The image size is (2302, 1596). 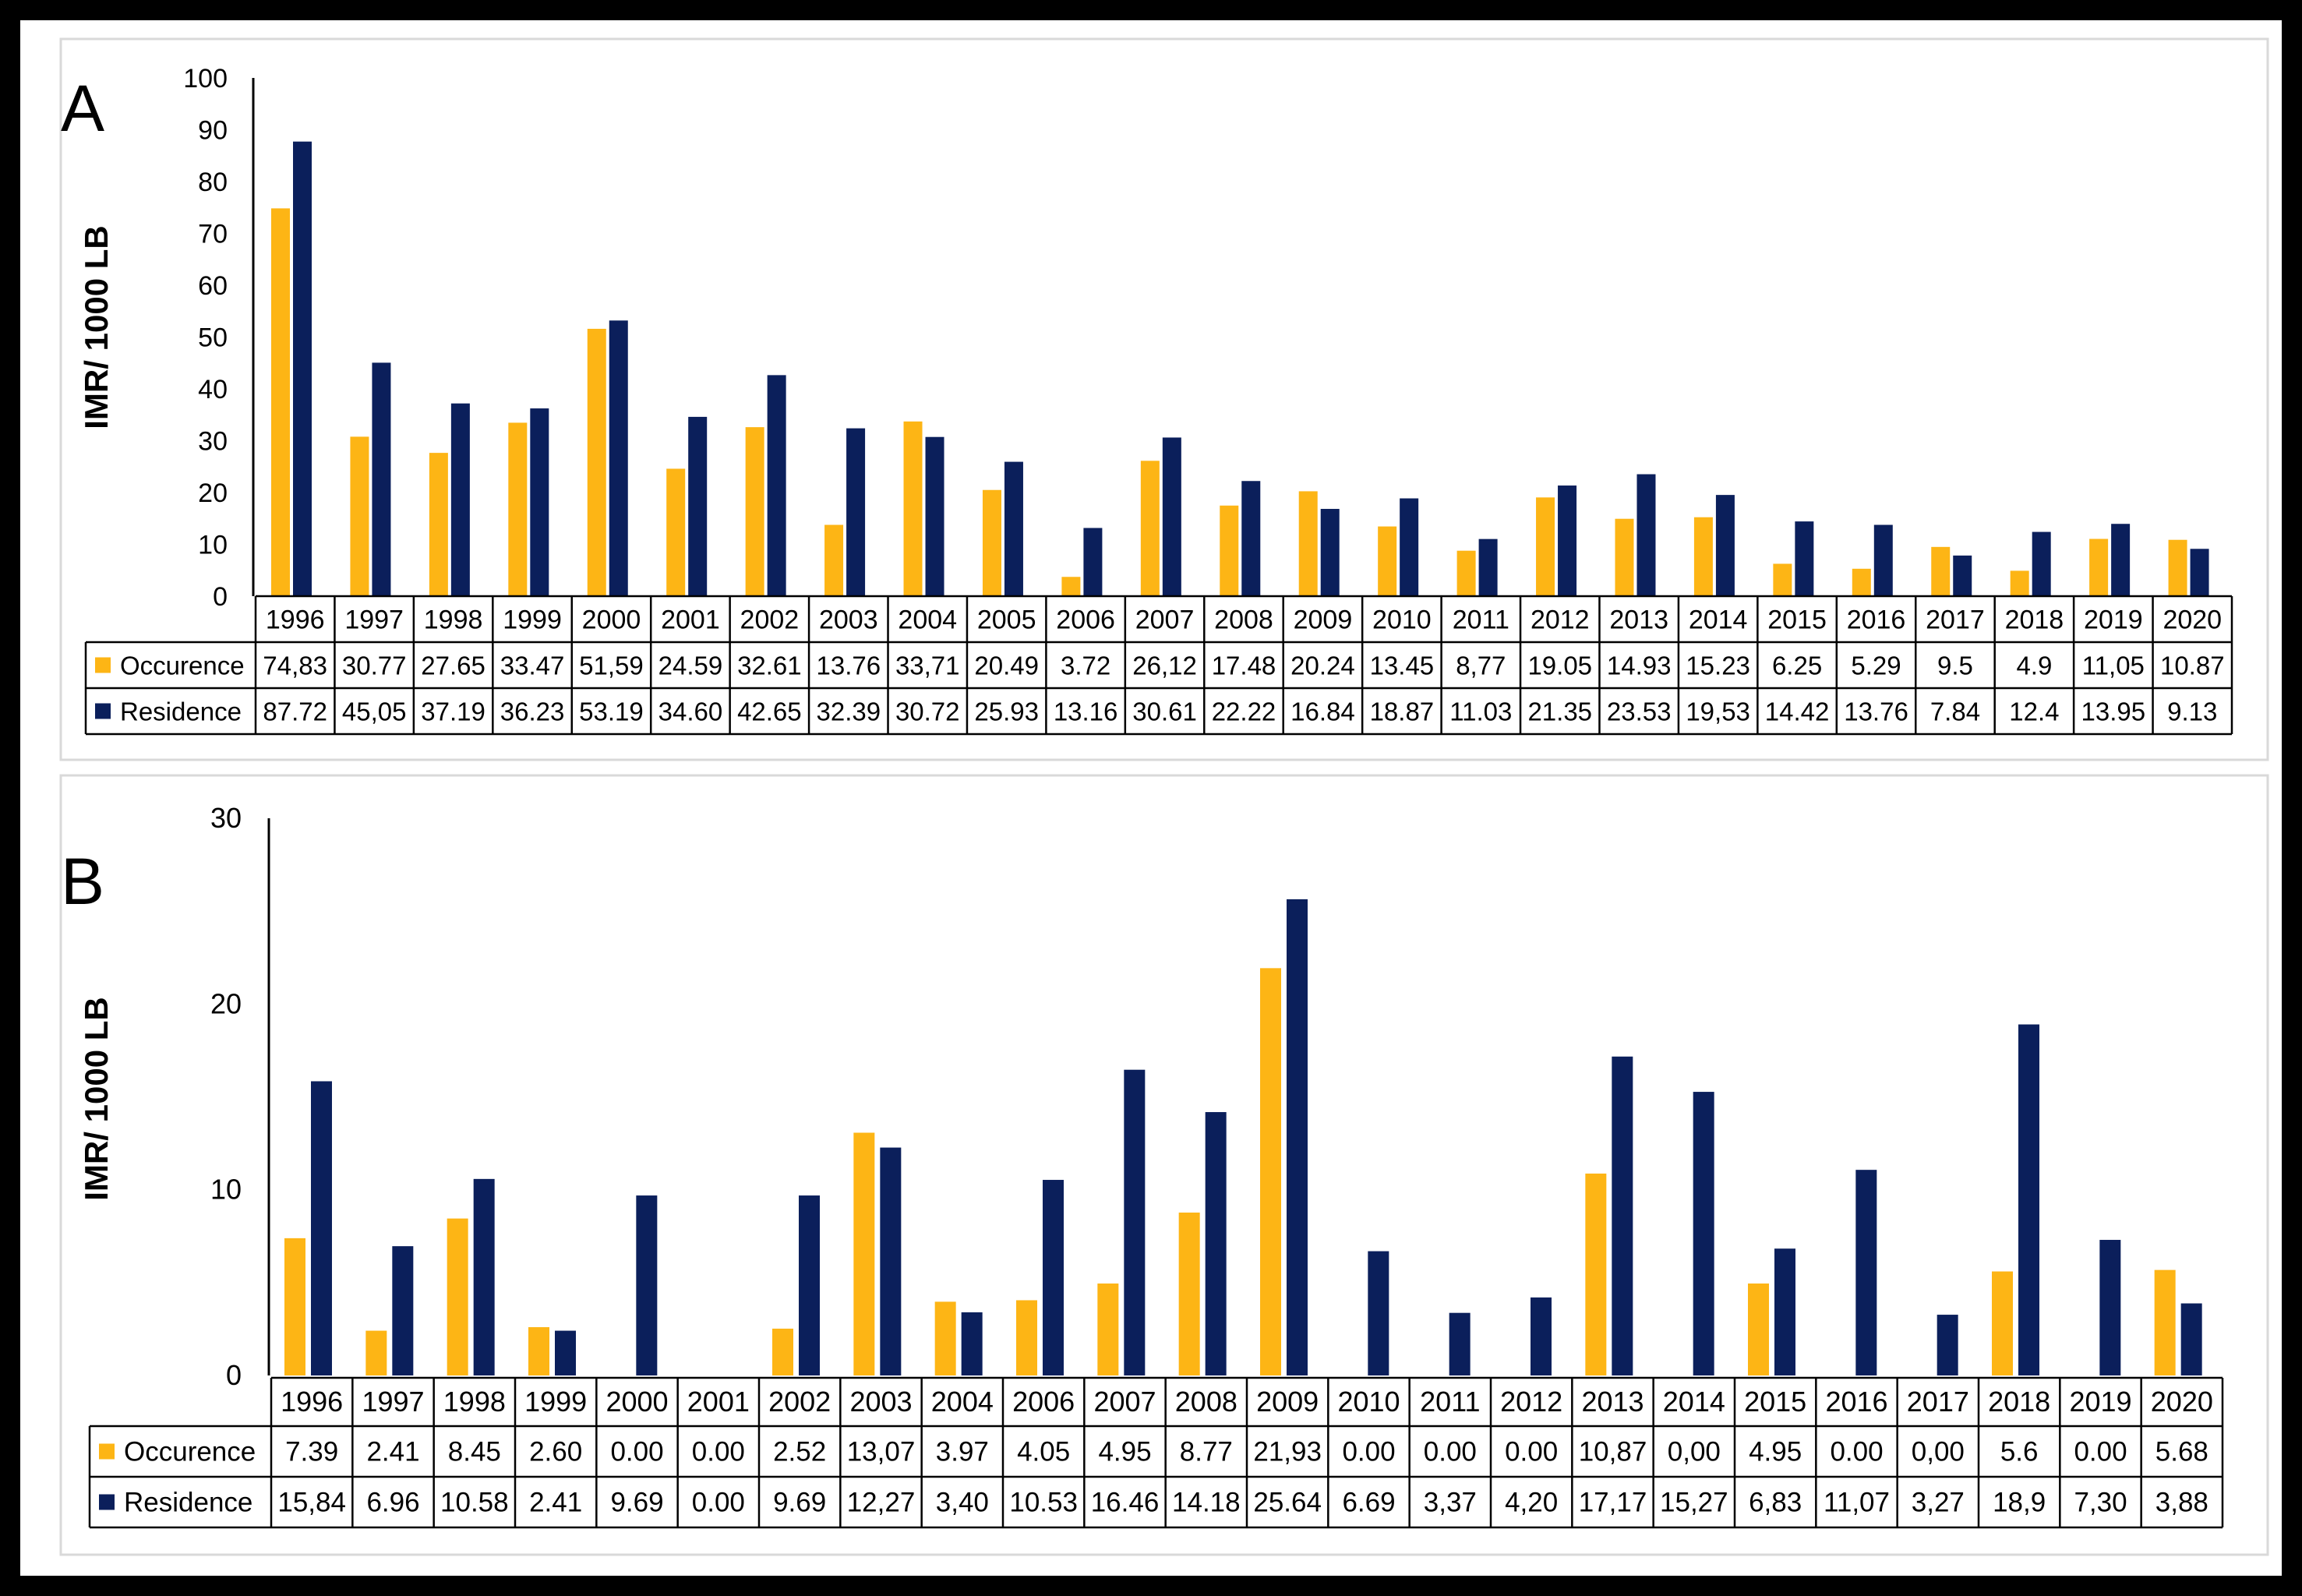 What do you see at coordinates (611, 620) in the screenshot?
I see `x-tick-label: 2000` at bounding box center [611, 620].